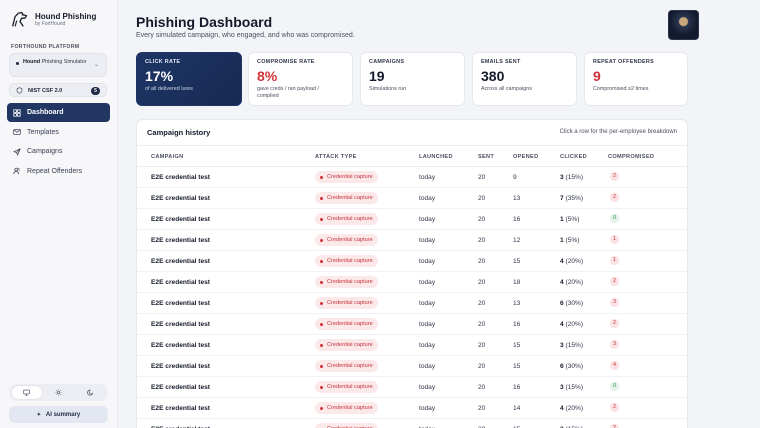 Image resolution: width=760 pixels, height=428 pixels. What do you see at coordinates (63, 414) in the screenshot?
I see `ai-summary-label: AI summary` at bounding box center [63, 414].